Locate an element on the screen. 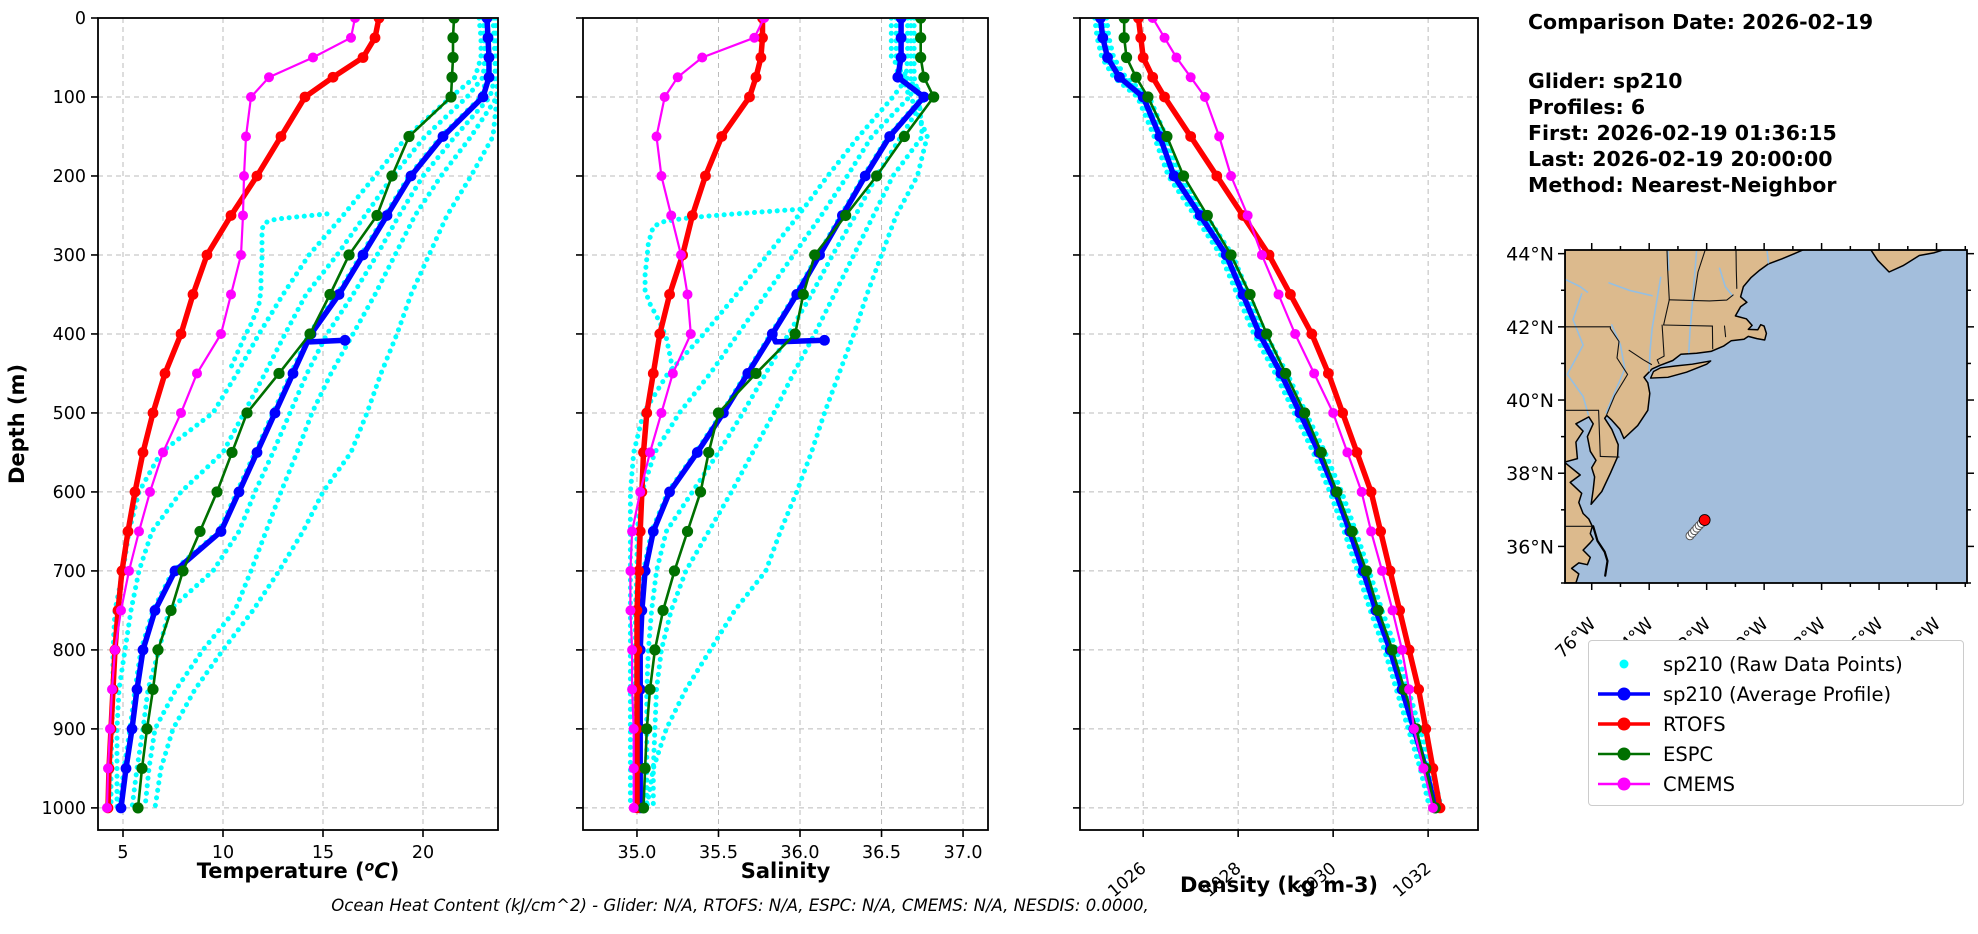 The width and height of the screenshot is (1978, 934). comparison-date-text: Comparison Date: 2026-02-19 is located at coordinates (1701, 22).